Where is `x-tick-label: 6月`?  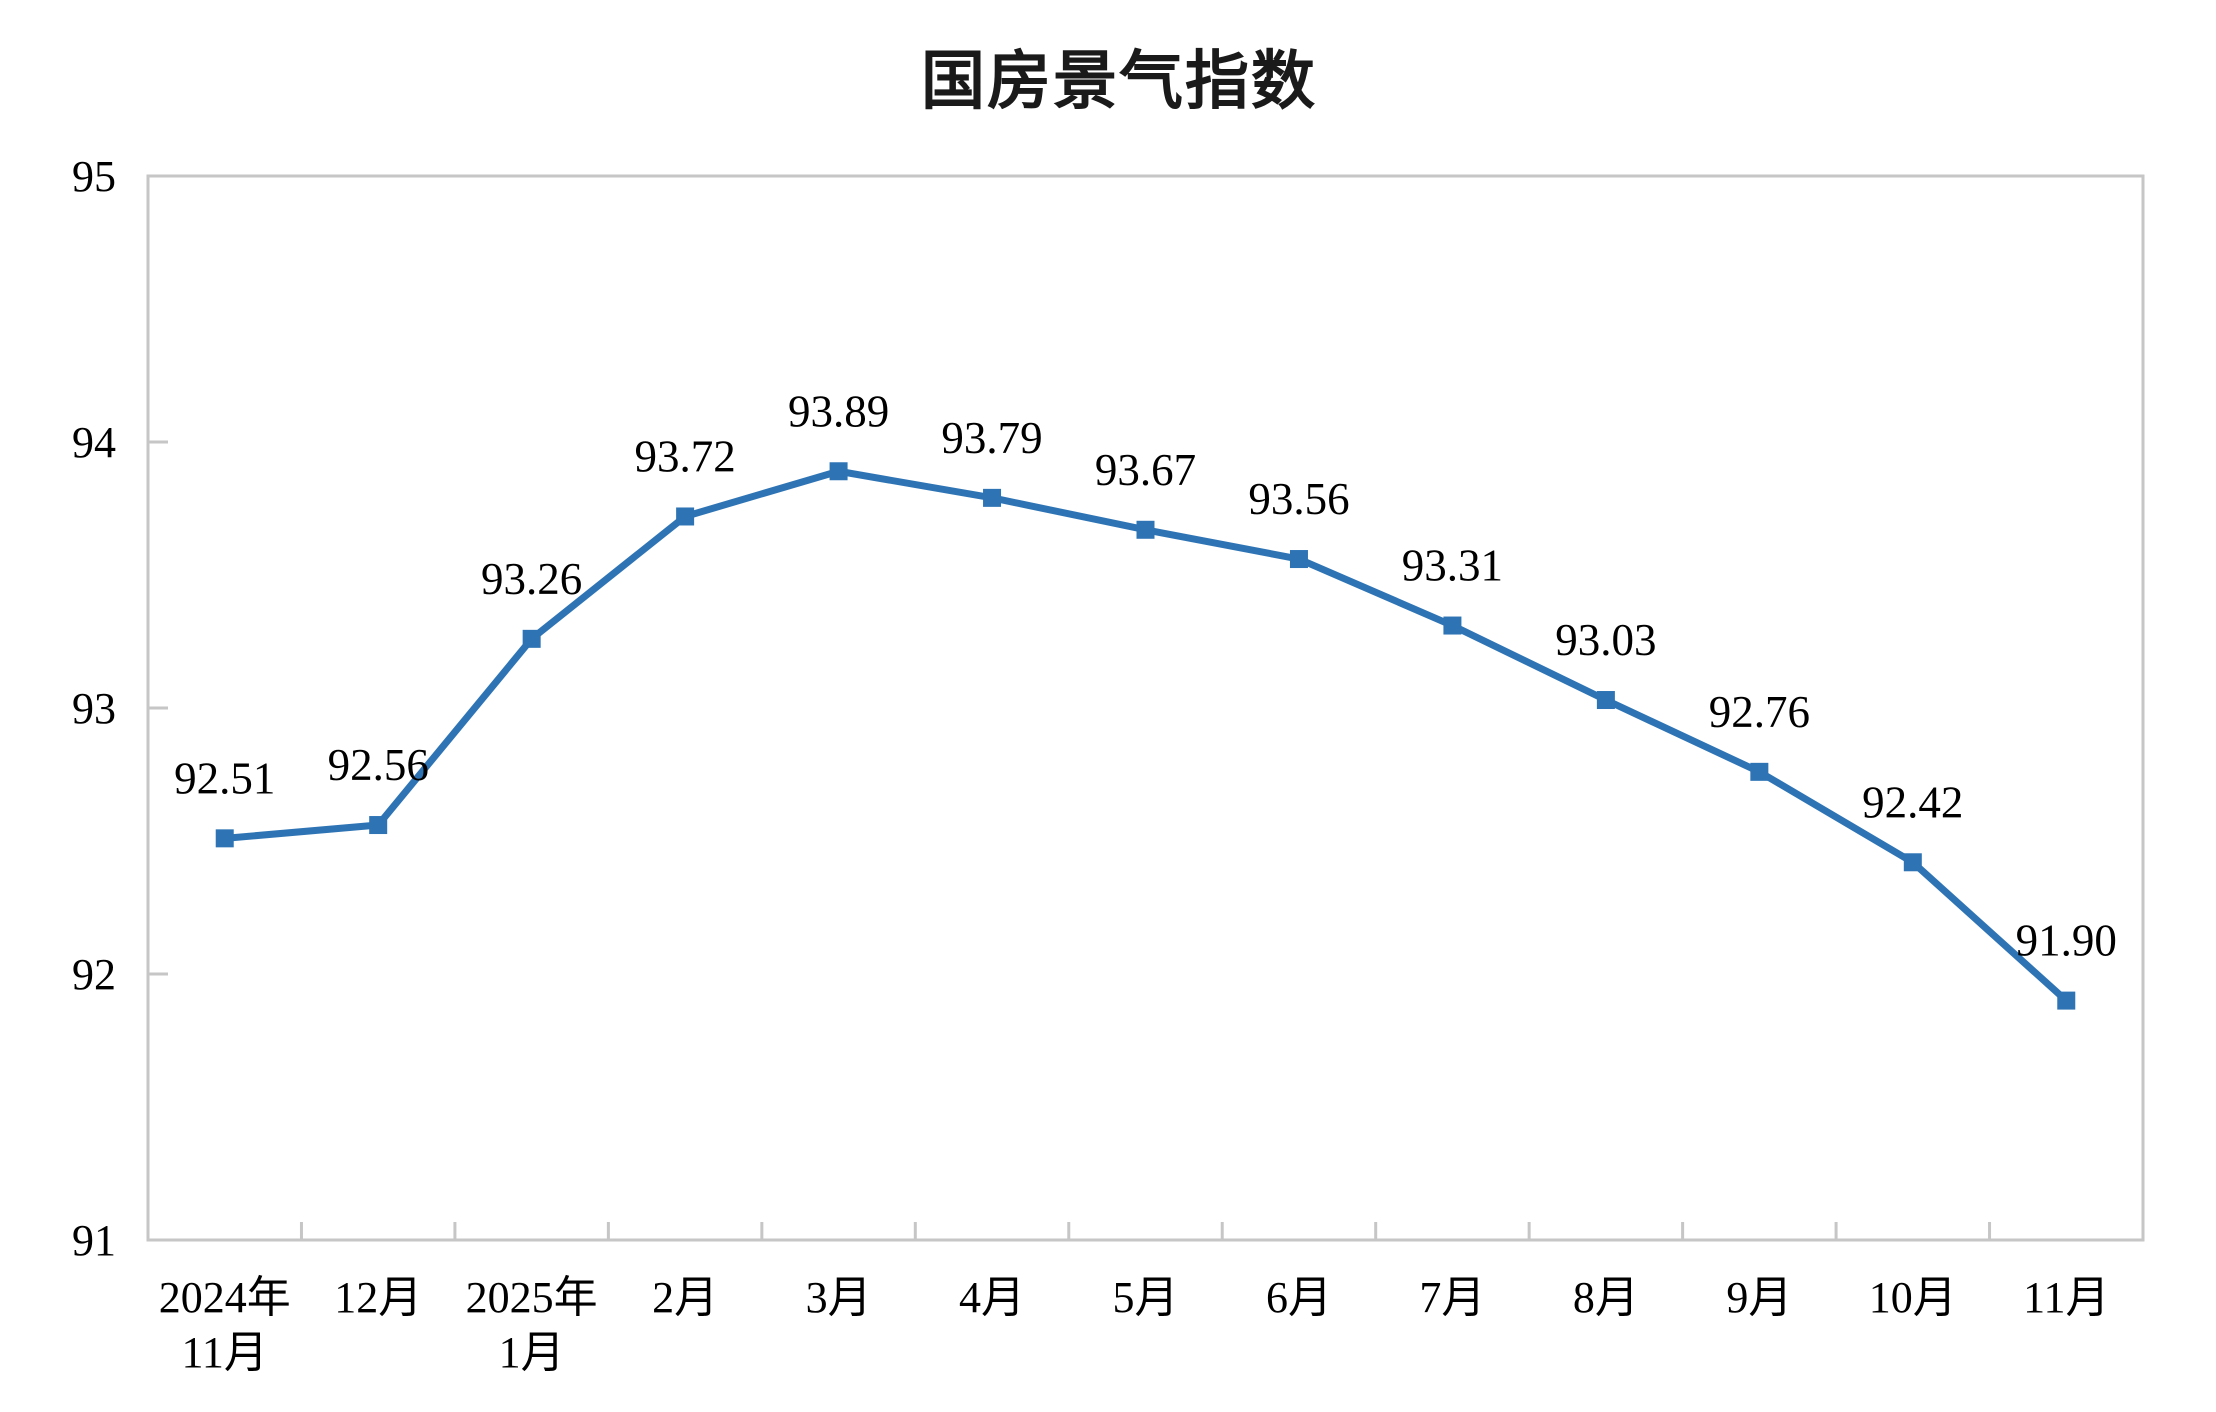 x-tick-label: 6月 is located at coordinates (1299, 1297).